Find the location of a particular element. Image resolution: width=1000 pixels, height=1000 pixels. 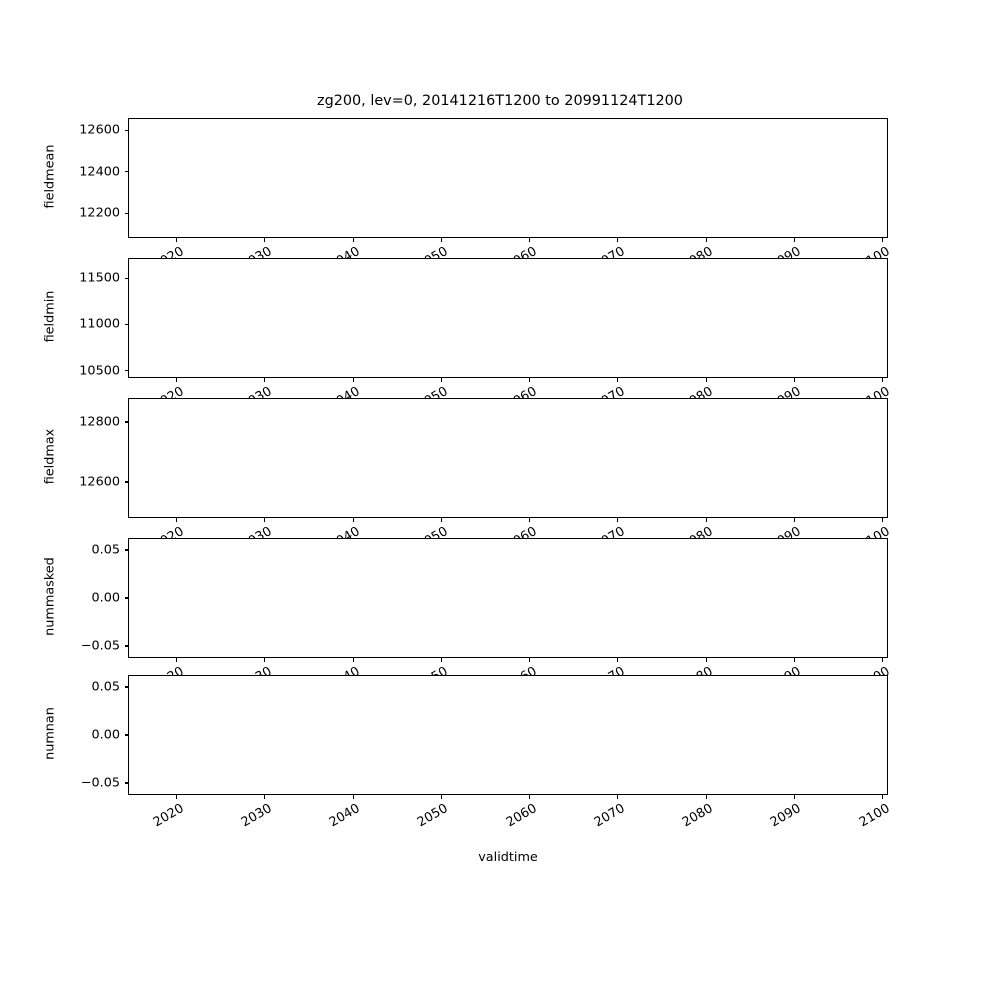

fieldmean-y-axis-label: fieldmean is located at coordinates (50, 176).